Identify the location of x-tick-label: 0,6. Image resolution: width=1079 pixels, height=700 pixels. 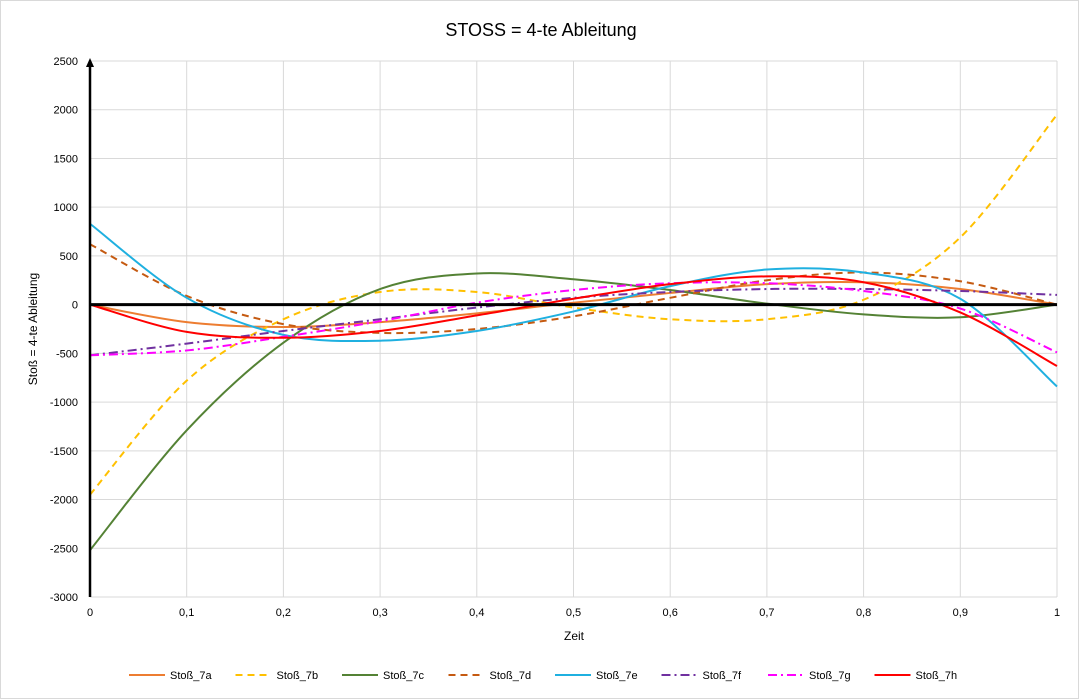
(670, 613).